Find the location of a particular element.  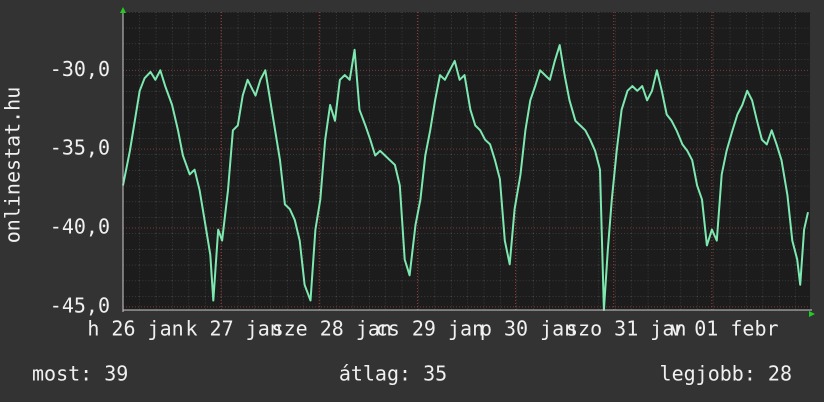

x-arrow is located at coordinates (812, 314).